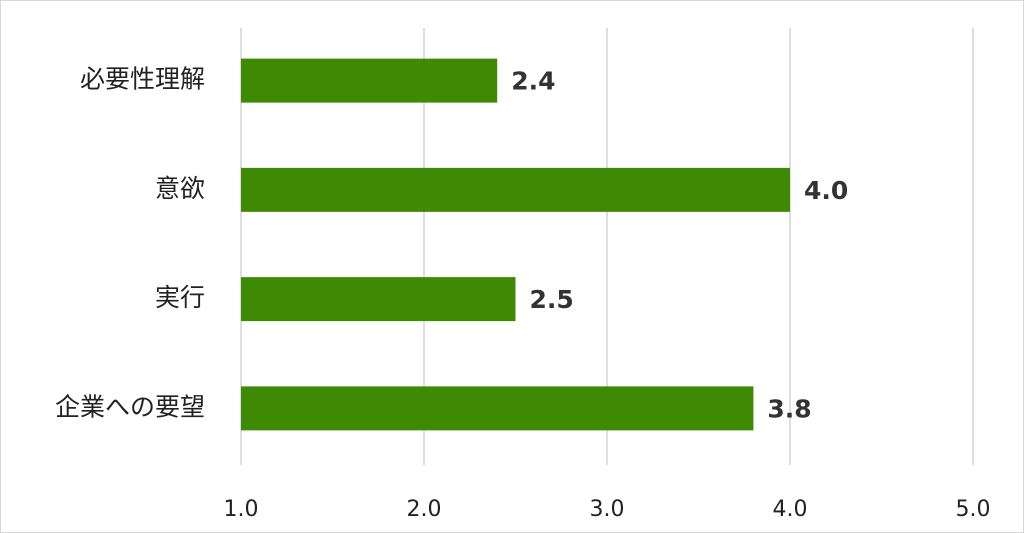 The width and height of the screenshot is (1024, 533). I want to click on y-tick-label: 実行, so click(180, 297).